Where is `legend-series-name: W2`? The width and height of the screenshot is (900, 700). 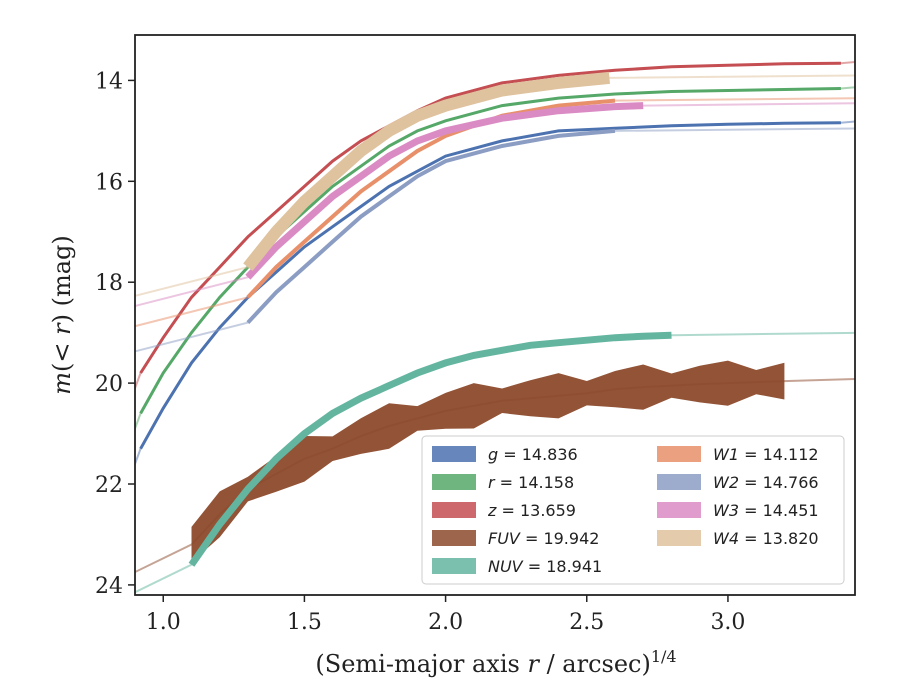 legend-series-name: W2 is located at coordinates (726, 482).